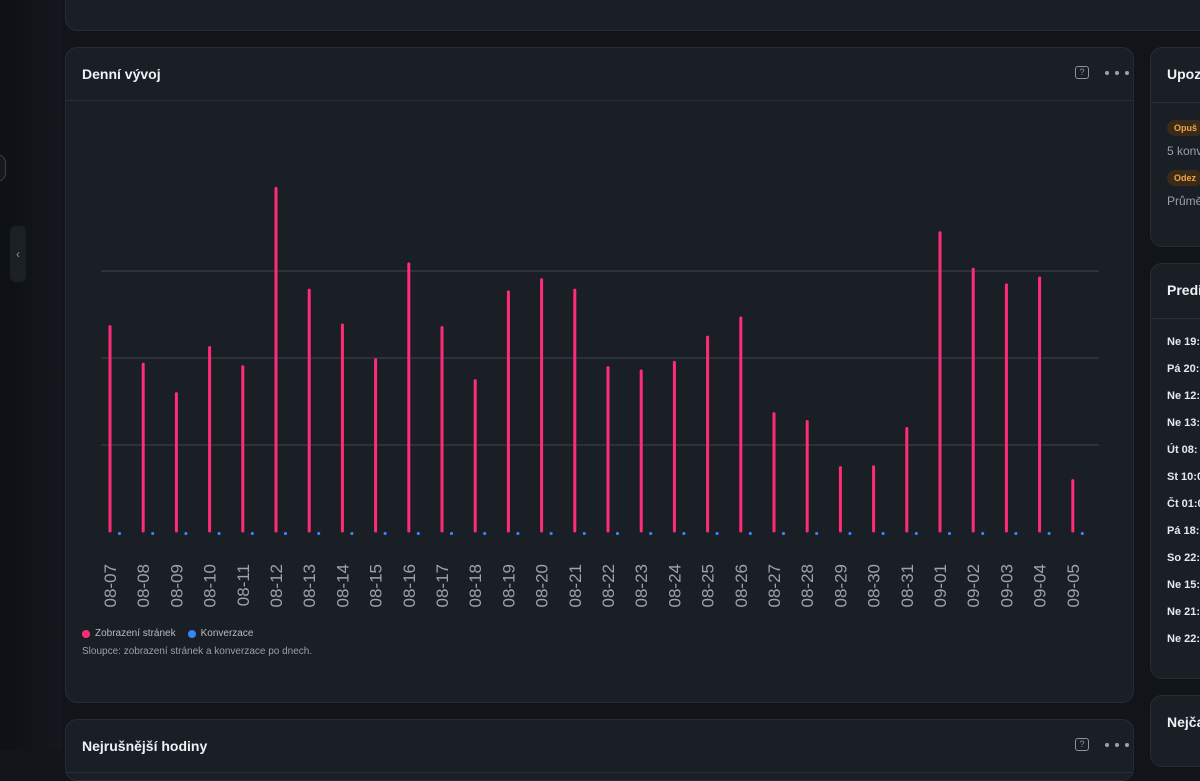  Describe the element at coordinates (907, 585) in the screenshot. I see `x-tick-label: 08-31` at that location.